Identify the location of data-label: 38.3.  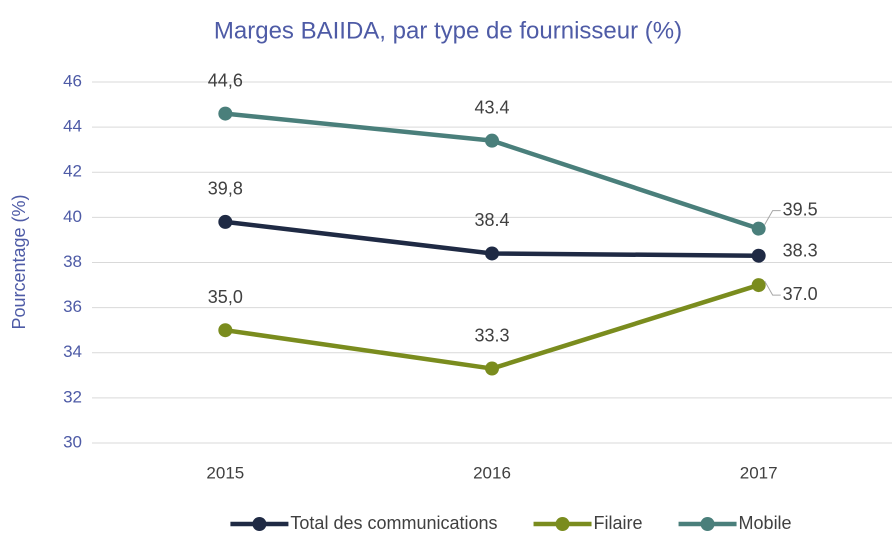
(800, 250).